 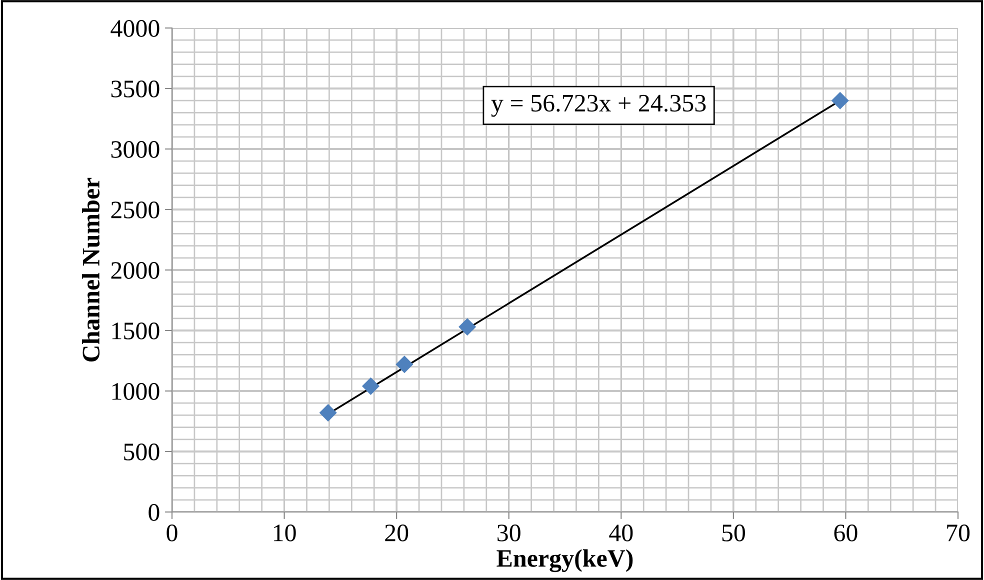 I want to click on y-tick-label: 2000, so click(x=135, y=270).